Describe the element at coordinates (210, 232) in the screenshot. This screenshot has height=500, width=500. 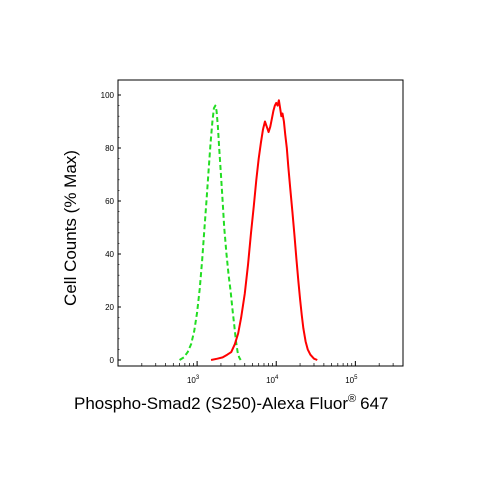
I see `control-histogram-line` at that location.